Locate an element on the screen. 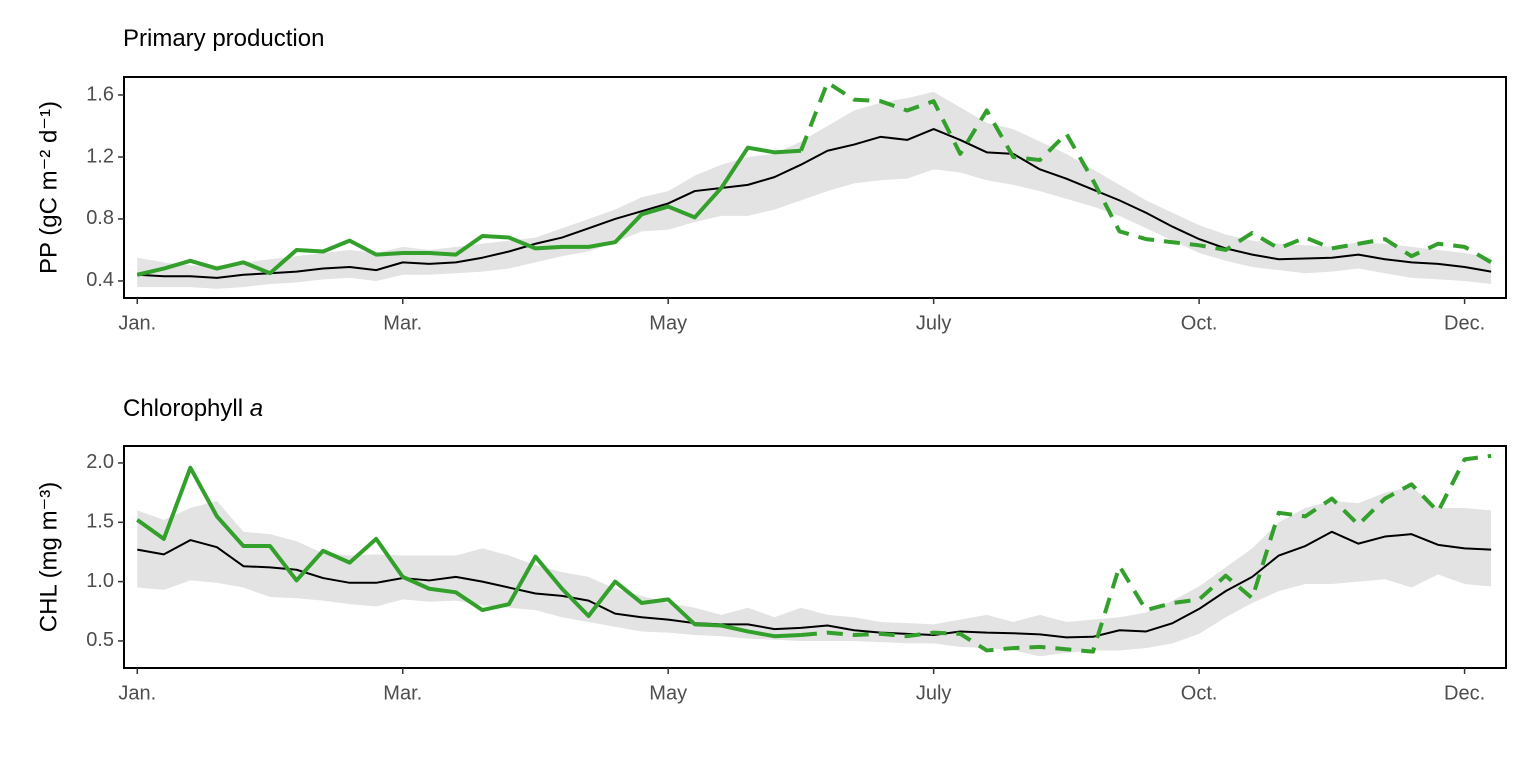  title-italic: a is located at coordinates (256, 408).